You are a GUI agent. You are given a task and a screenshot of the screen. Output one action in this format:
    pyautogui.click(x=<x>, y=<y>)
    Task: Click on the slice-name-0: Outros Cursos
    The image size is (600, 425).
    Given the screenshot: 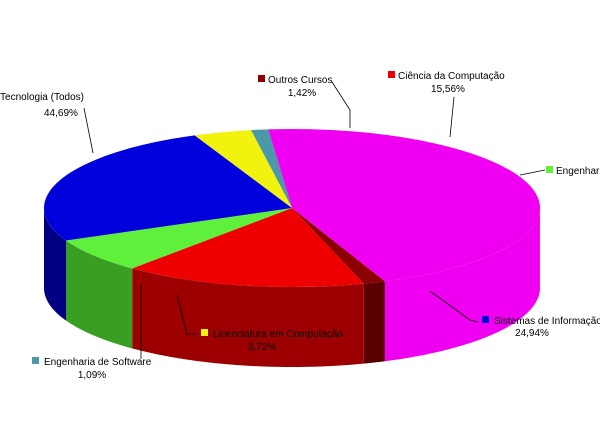 What is the action you would take?
    pyautogui.click(x=300, y=80)
    